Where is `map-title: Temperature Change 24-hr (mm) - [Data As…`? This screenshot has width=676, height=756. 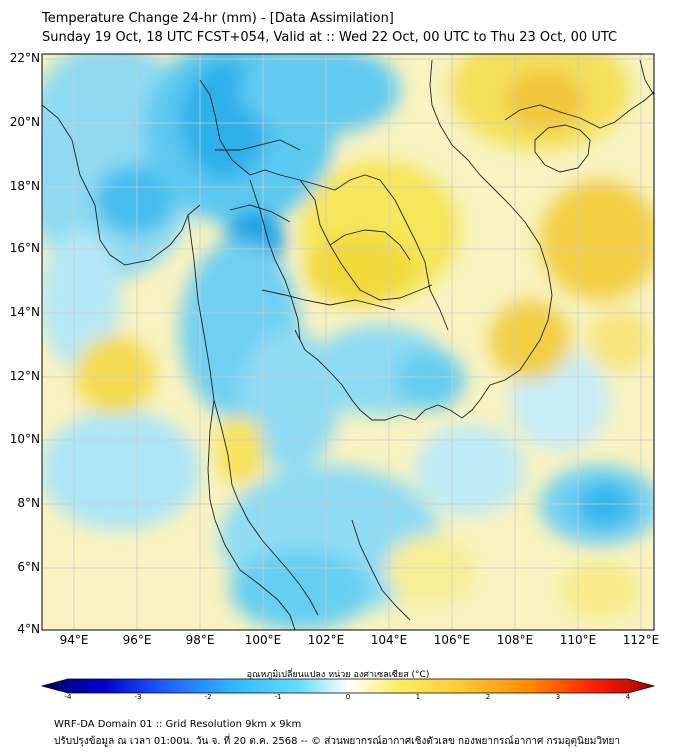 map-title: Temperature Change 24-hr (mm) - [Data As… is located at coordinates (218, 18).